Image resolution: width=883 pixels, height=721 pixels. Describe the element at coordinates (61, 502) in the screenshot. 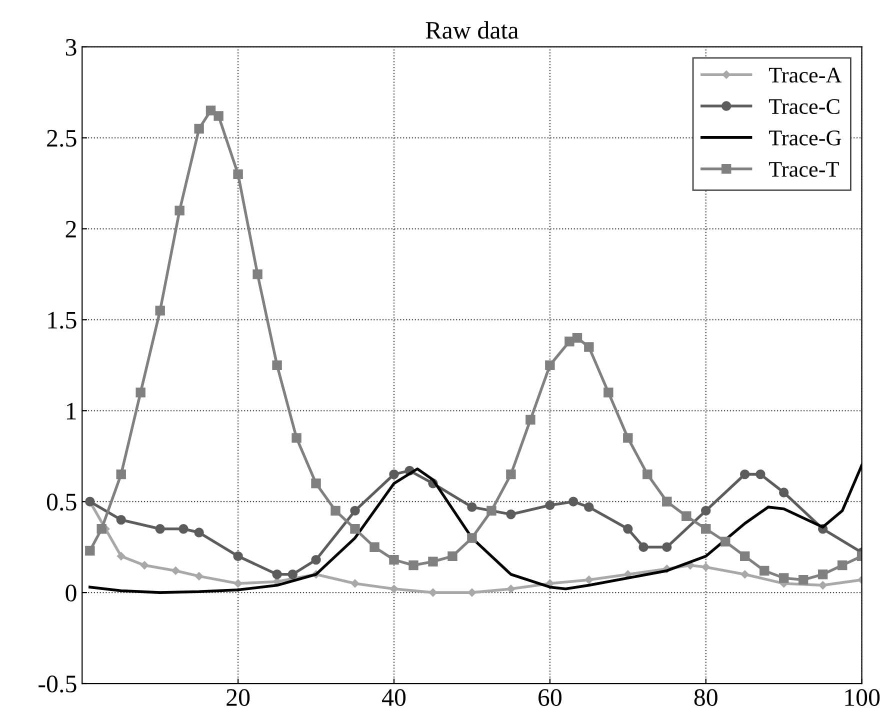

I see `y-tick-label: 0.5` at that location.